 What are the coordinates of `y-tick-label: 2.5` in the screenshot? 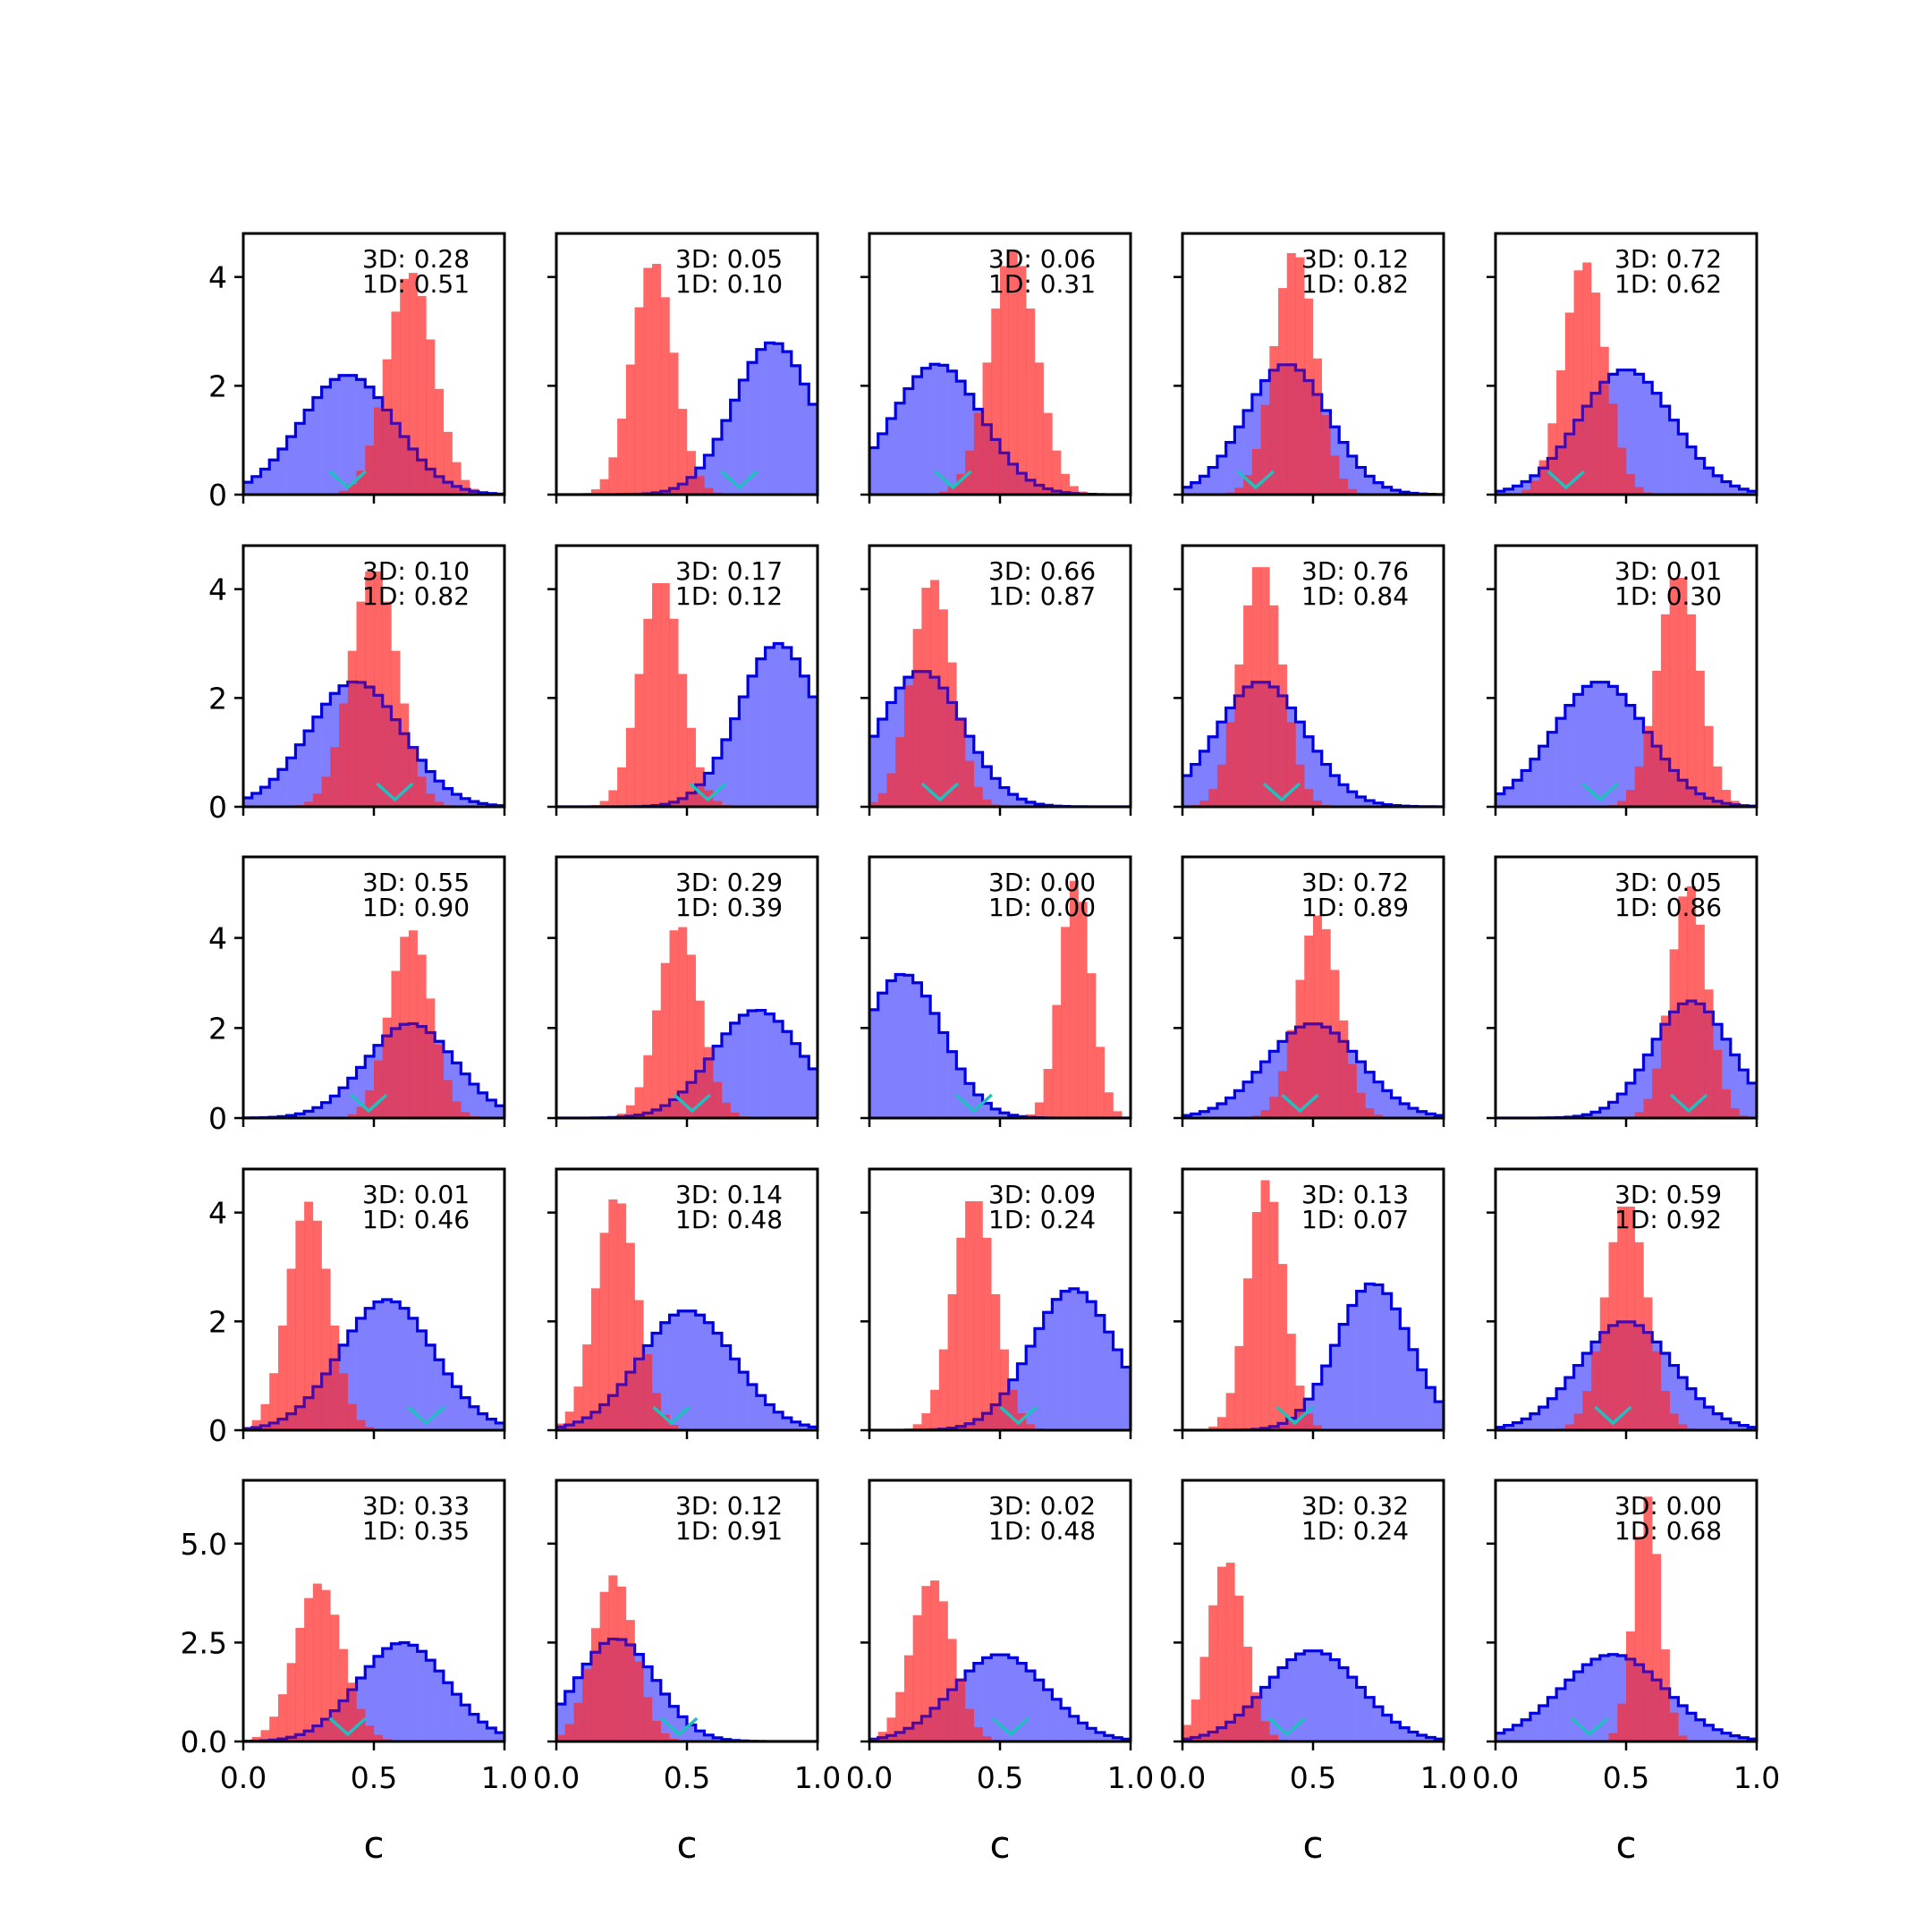 It's located at (204, 1642).